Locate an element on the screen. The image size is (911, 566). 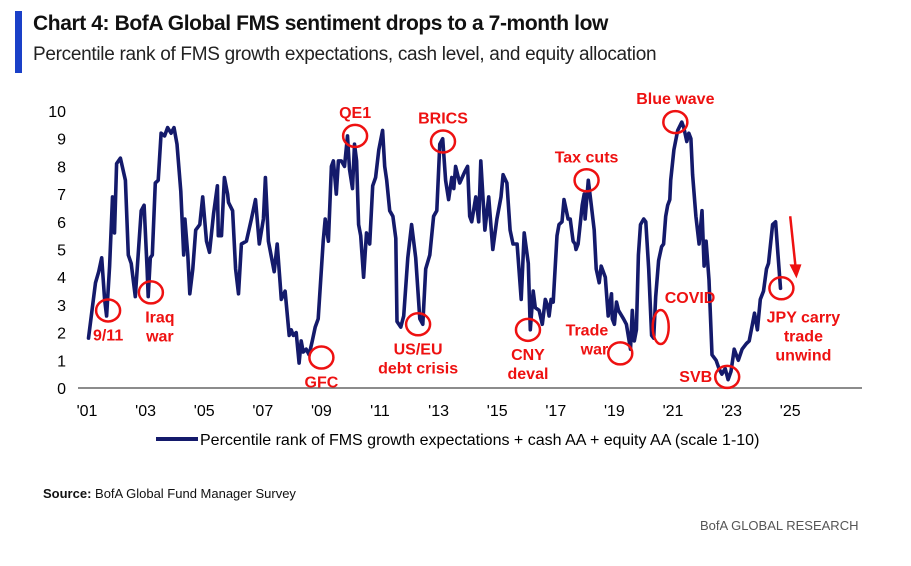
annotation-label: SVB is located at coordinates (695, 377).